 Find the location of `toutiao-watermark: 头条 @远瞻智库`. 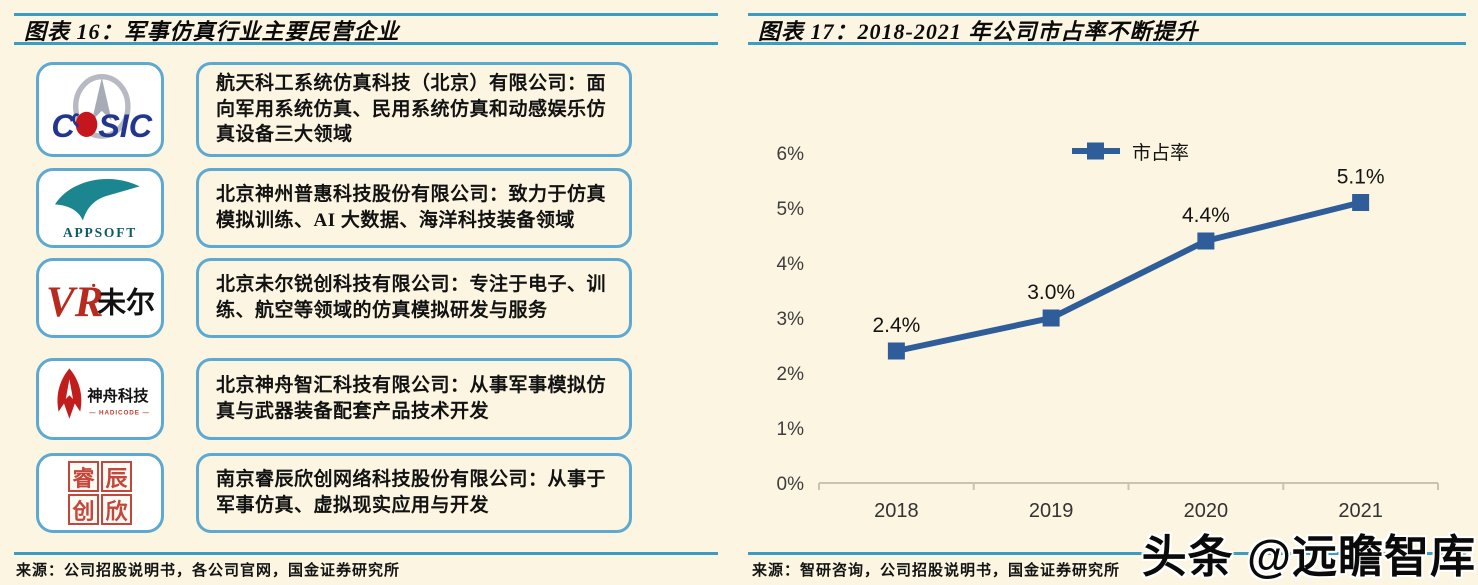

toutiao-watermark: 头条 @远瞻智库 is located at coordinates (1308, 556).